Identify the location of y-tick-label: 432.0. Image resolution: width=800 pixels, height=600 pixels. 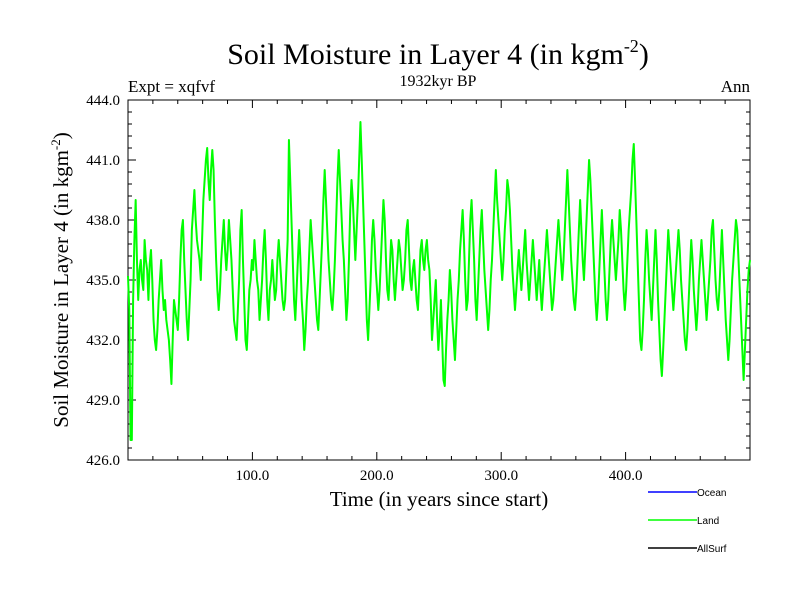
(103, 341).